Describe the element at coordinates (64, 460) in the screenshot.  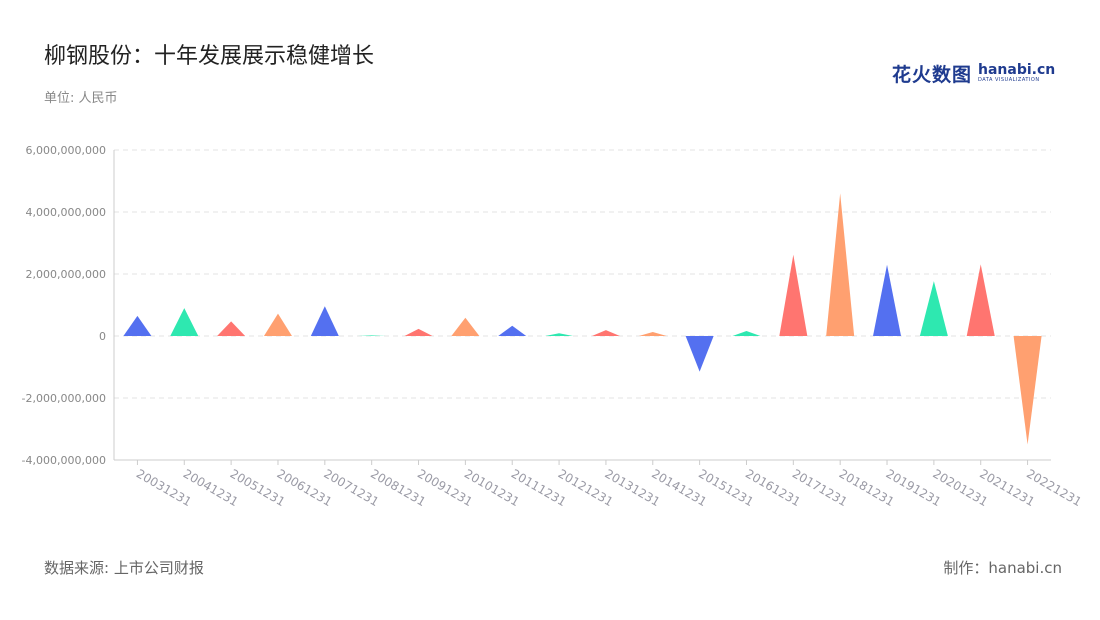
I see `y-tick-label: -4,000,000,000` at that location.